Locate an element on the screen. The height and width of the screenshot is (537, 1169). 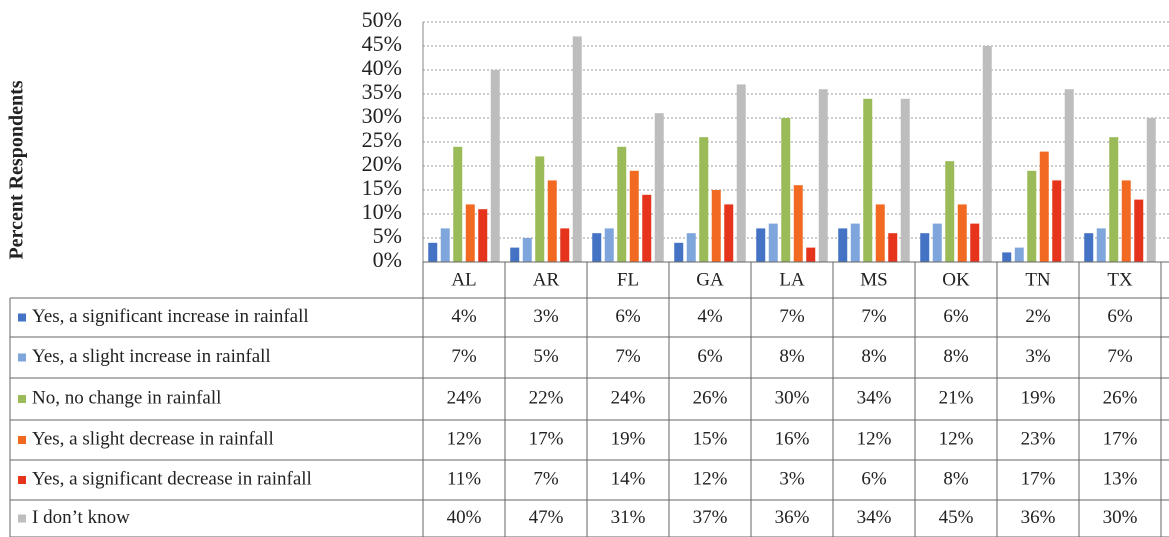
table-cell: 24% is located at coordinates (464, 397).